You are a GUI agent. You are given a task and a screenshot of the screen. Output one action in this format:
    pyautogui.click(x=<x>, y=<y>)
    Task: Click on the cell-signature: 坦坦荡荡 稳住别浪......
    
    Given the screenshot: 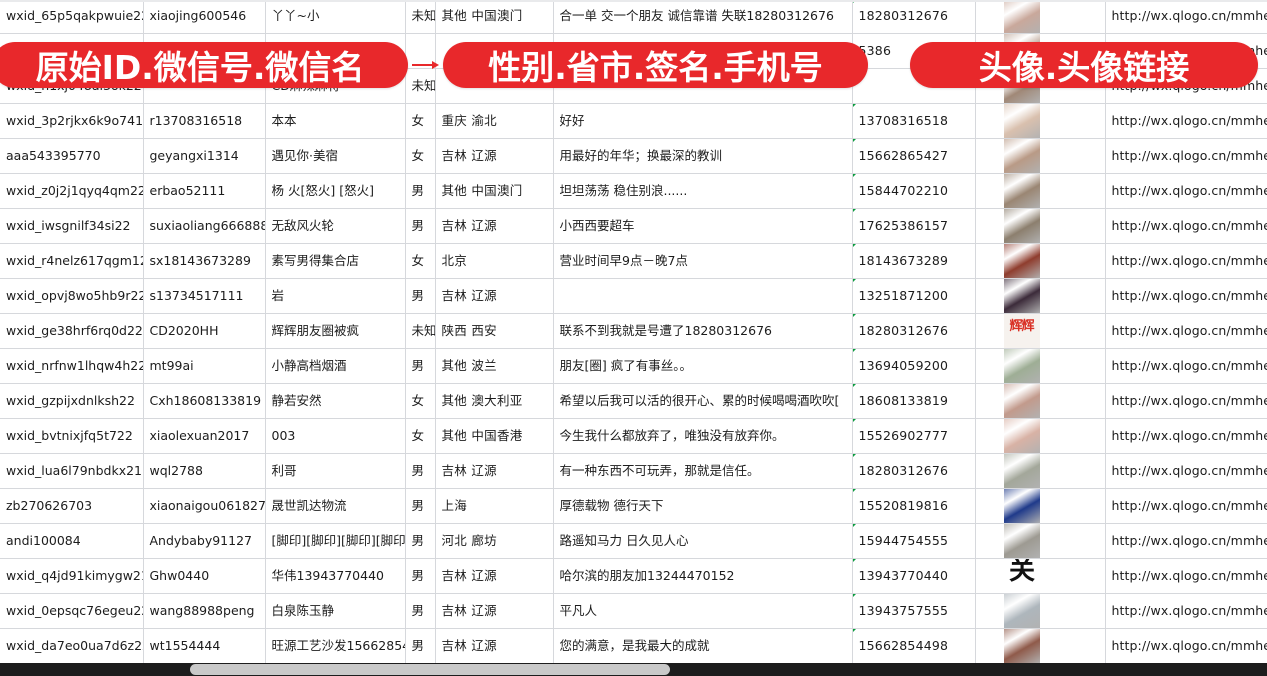 What is the action you would take?
    pyautogui.click(x=703, y=191)
    